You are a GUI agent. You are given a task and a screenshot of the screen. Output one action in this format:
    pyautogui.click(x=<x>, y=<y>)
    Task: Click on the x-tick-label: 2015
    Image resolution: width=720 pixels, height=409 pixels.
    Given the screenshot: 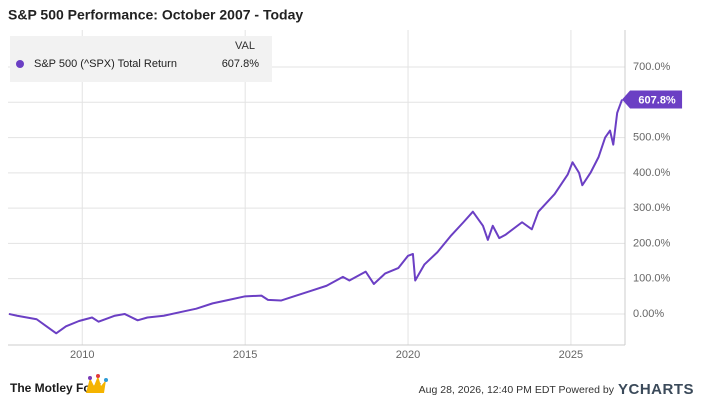 What is the action you would take?
    pyautogui.click(x=245, y=355)
    